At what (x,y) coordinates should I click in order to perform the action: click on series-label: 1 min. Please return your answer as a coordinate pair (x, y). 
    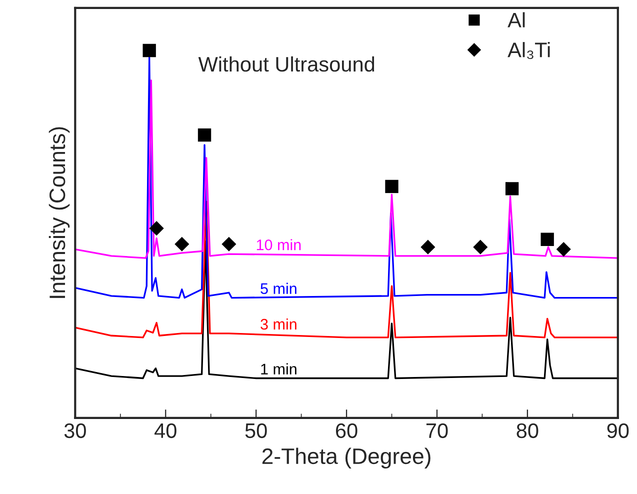
    Looking at the image, I should click on (278, 368).